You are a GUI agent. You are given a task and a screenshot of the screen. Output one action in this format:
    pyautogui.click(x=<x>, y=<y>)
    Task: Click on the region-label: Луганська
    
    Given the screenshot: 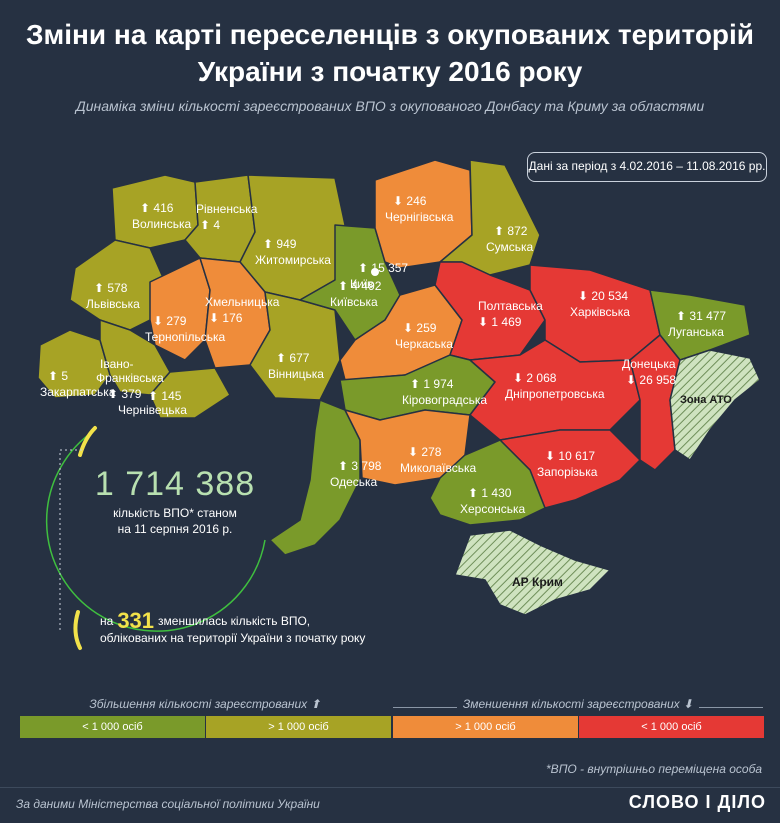 What is the action you would take?
    pyautogui.click(x=696, y=332)
    